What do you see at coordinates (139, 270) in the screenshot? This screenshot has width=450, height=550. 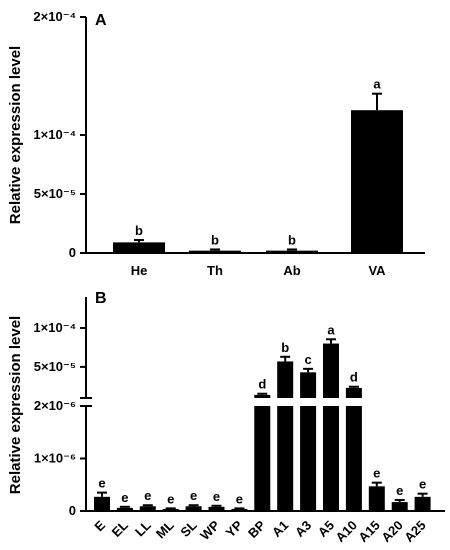 I see `panel-a-category-label: He` at bounding box center [139, 270].